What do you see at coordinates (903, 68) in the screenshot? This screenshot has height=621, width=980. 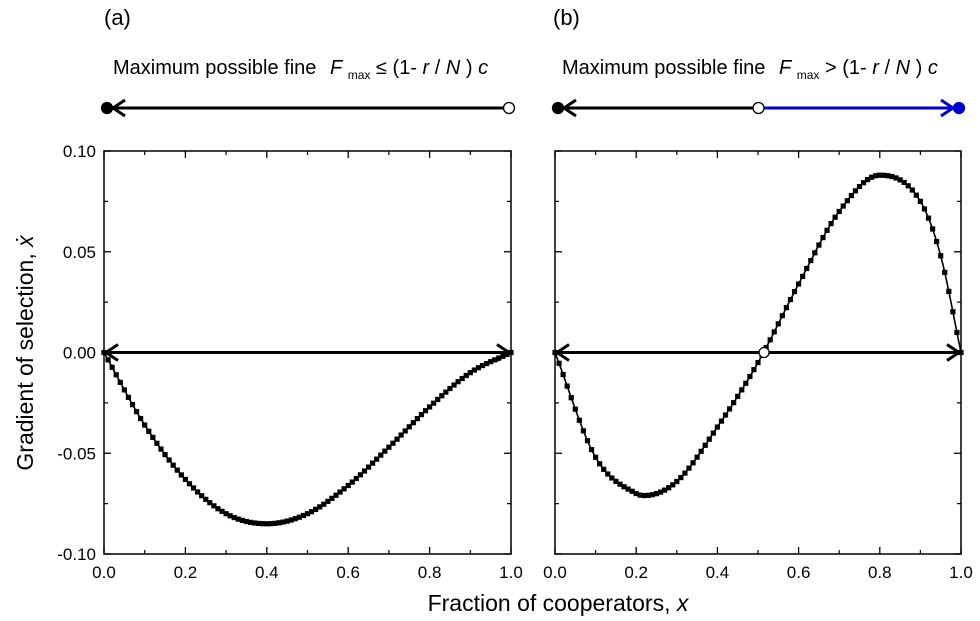 I see `header-b-n: N` at bounding box center [903, 68].